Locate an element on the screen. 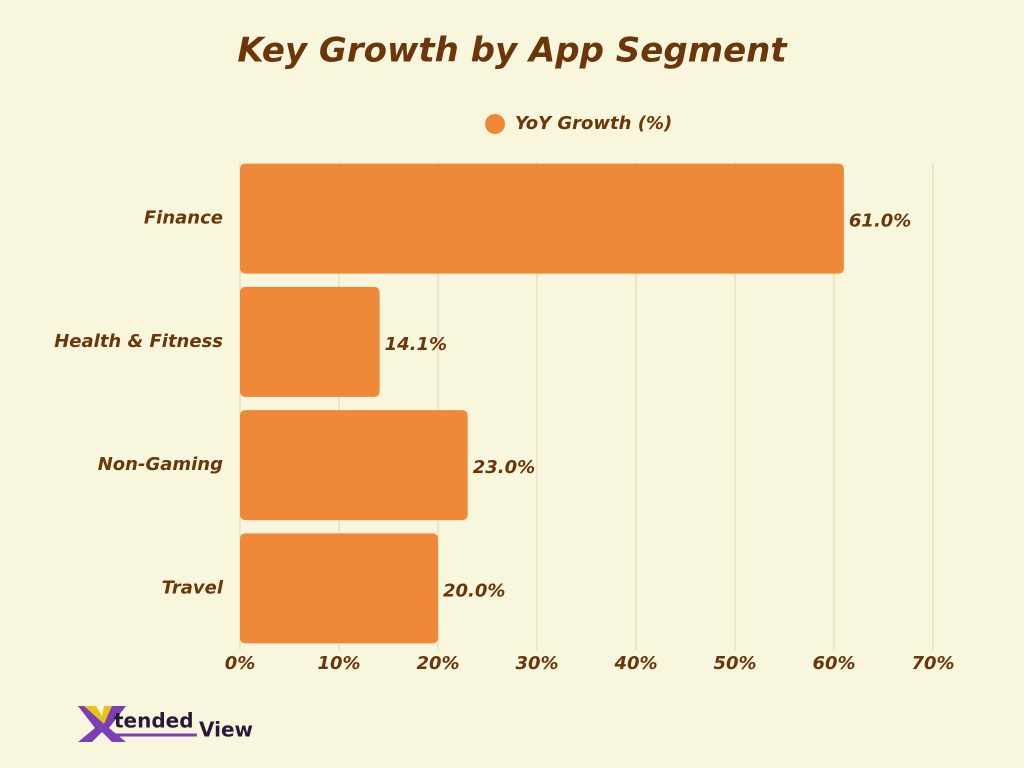 The height and width of the screenshot is (768, 1024). logo-text: tended is located at coordinates (154, 721).